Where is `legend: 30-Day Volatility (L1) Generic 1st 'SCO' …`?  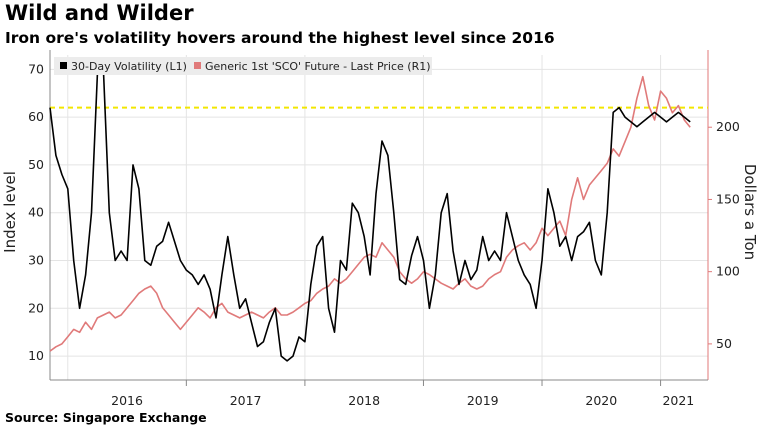 legend: 30-Day Volatility (L1) Generic 1st 'SCO' … is located at coordinates (243, 66).